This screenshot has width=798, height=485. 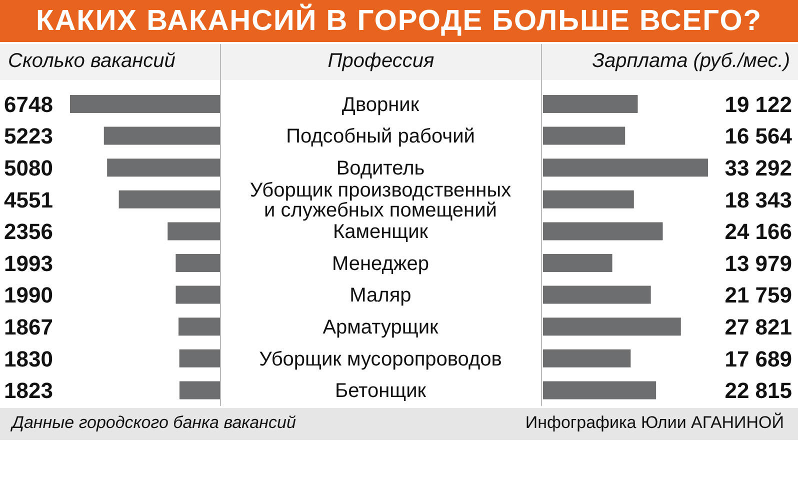 I want to click on chart-title: Зарплата (руб./мес.), so click(x=691, y=61).